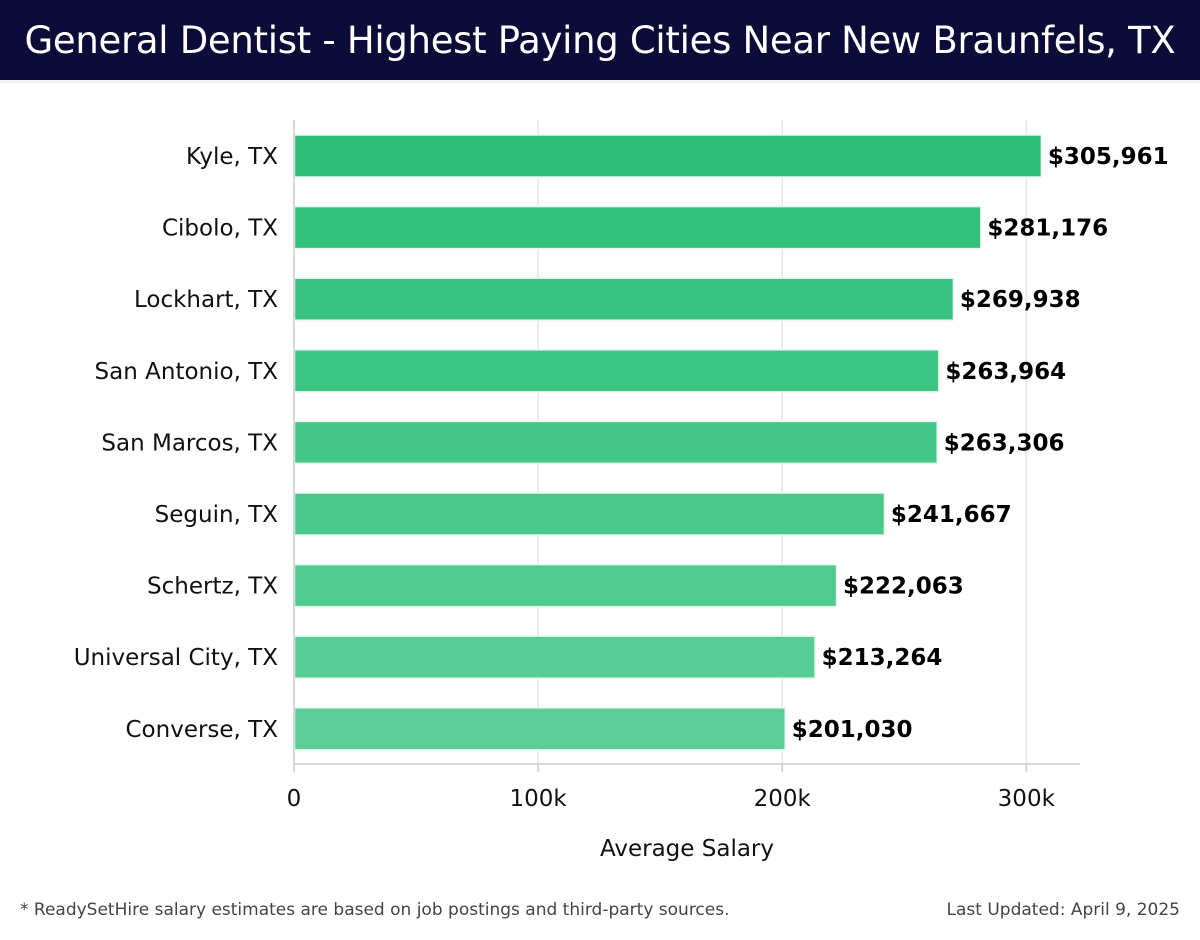 The height and width of the screenshot is (940, 1200). What do you see at coordinates (882, 658) in the screenshot?
I see `value-label: $213,264` at bounding box center [882, 658].